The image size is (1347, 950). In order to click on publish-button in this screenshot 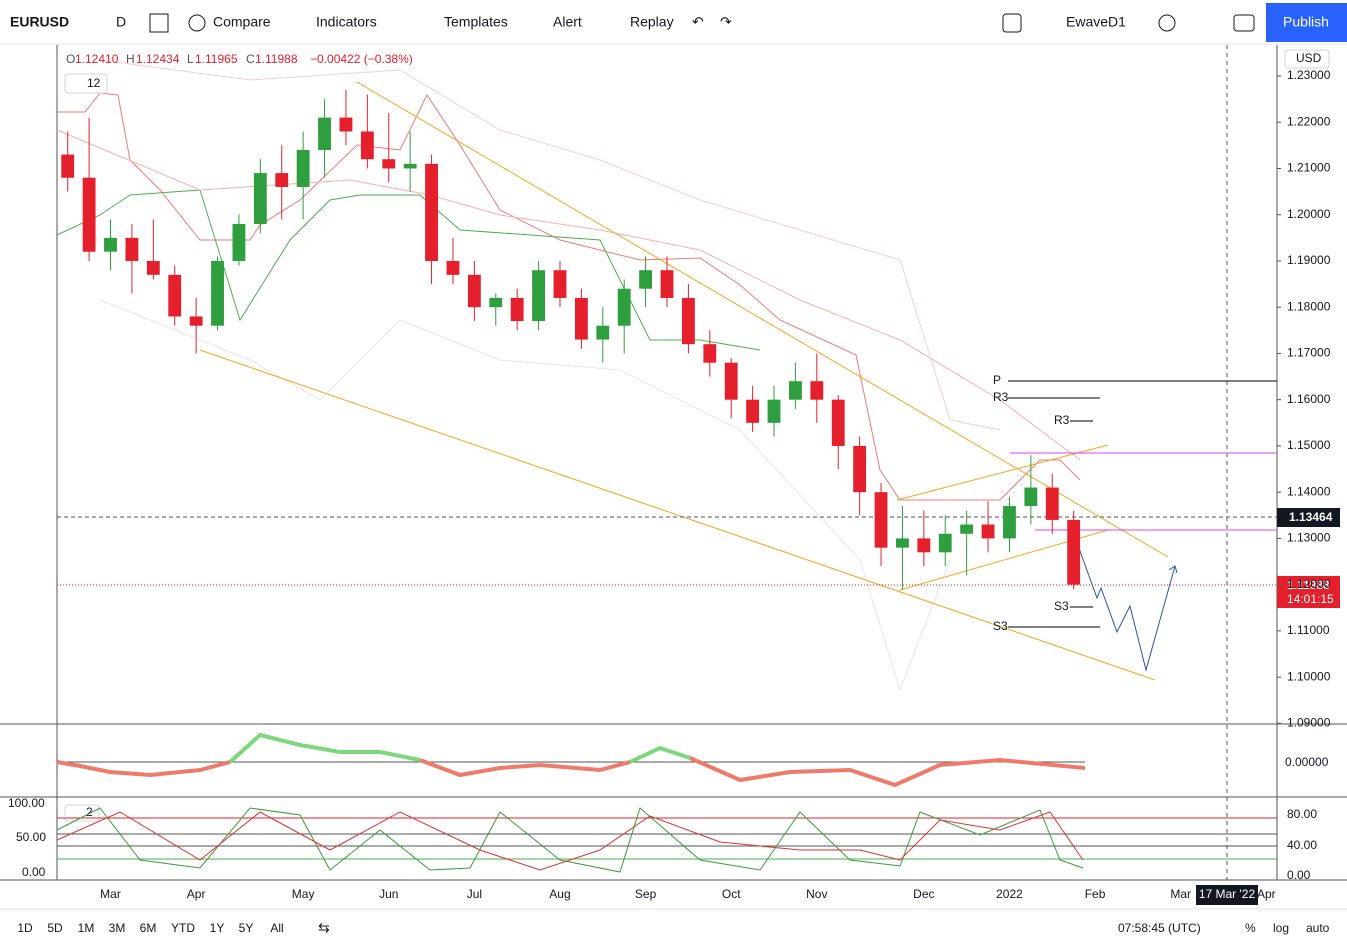, I will do `click(1306, 22)`.